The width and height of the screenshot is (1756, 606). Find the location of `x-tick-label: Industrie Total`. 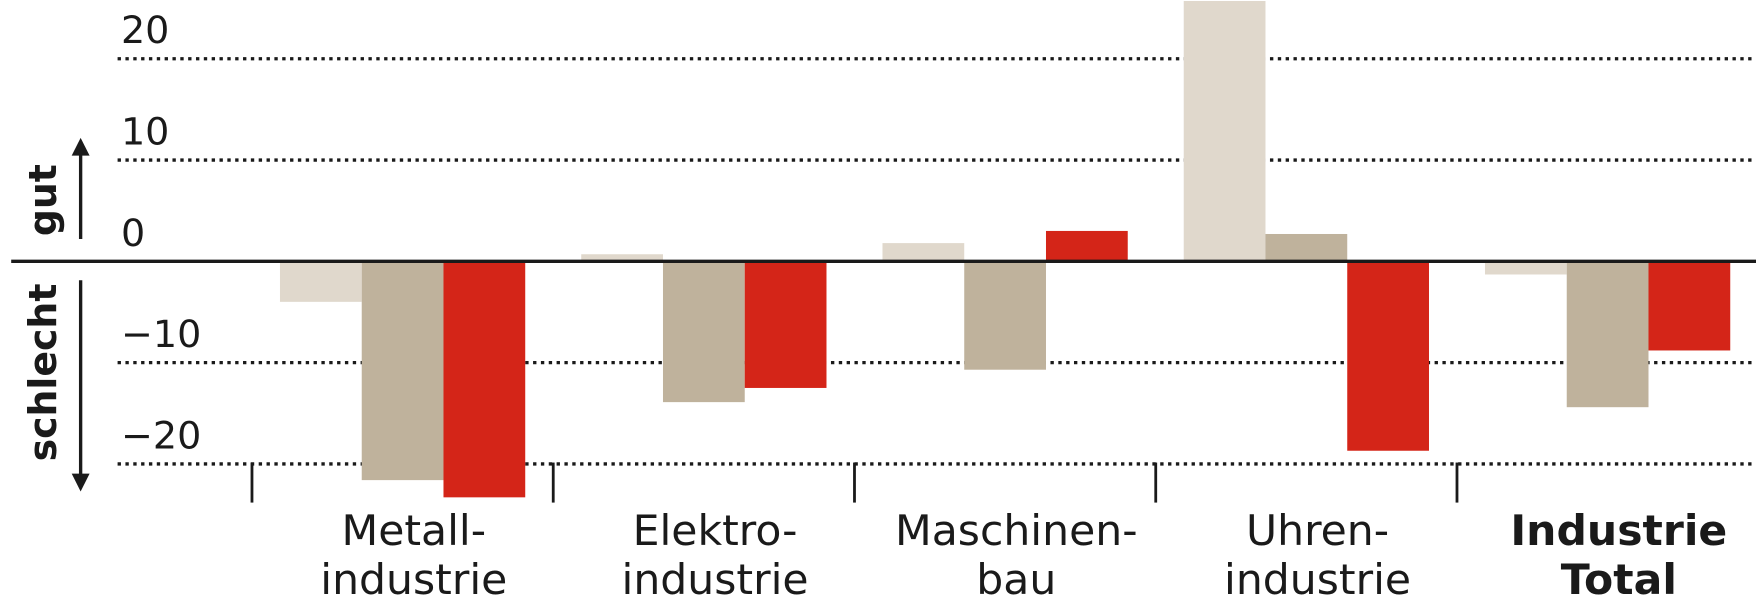

x-tick-label: Industrie Total is located at coordinates (1618, 555).